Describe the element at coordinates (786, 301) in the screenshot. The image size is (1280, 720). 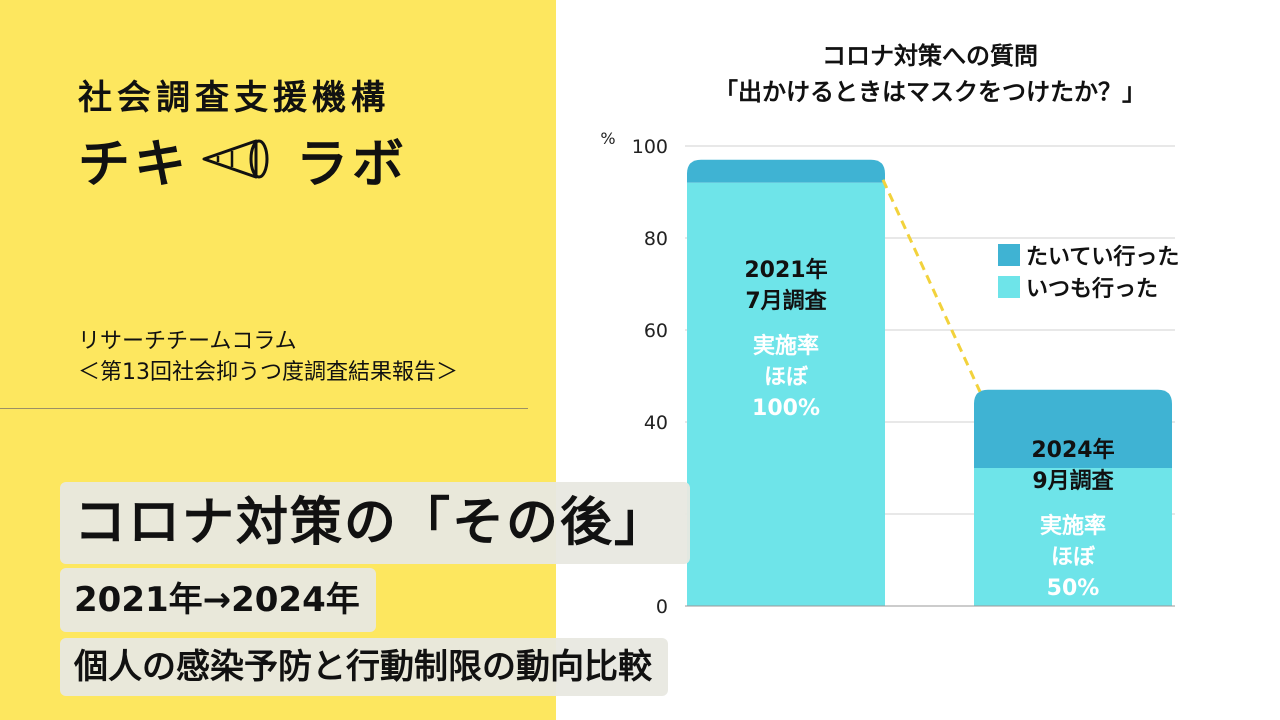
I see `bar-survey-month: 7月調査` at that location.